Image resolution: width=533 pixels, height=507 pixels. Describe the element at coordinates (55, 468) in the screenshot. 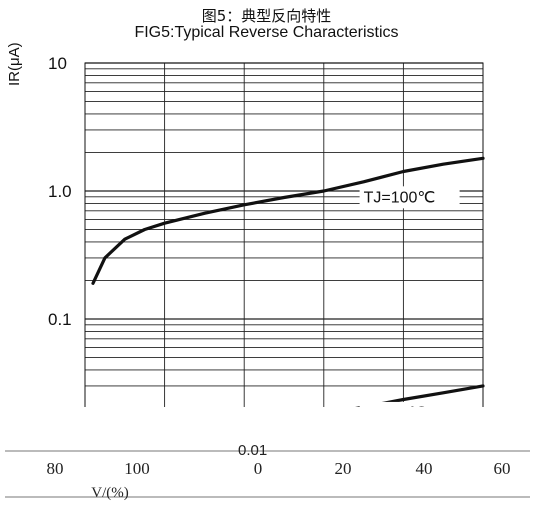

I see `x-tick-label: 80` at that location.